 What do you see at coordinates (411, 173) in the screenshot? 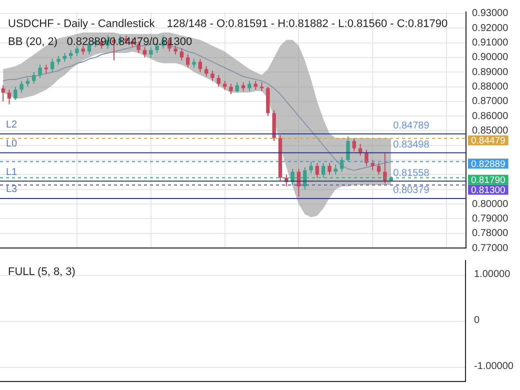
I see `annotation: 0.81558` at bounding box center [411, 173].